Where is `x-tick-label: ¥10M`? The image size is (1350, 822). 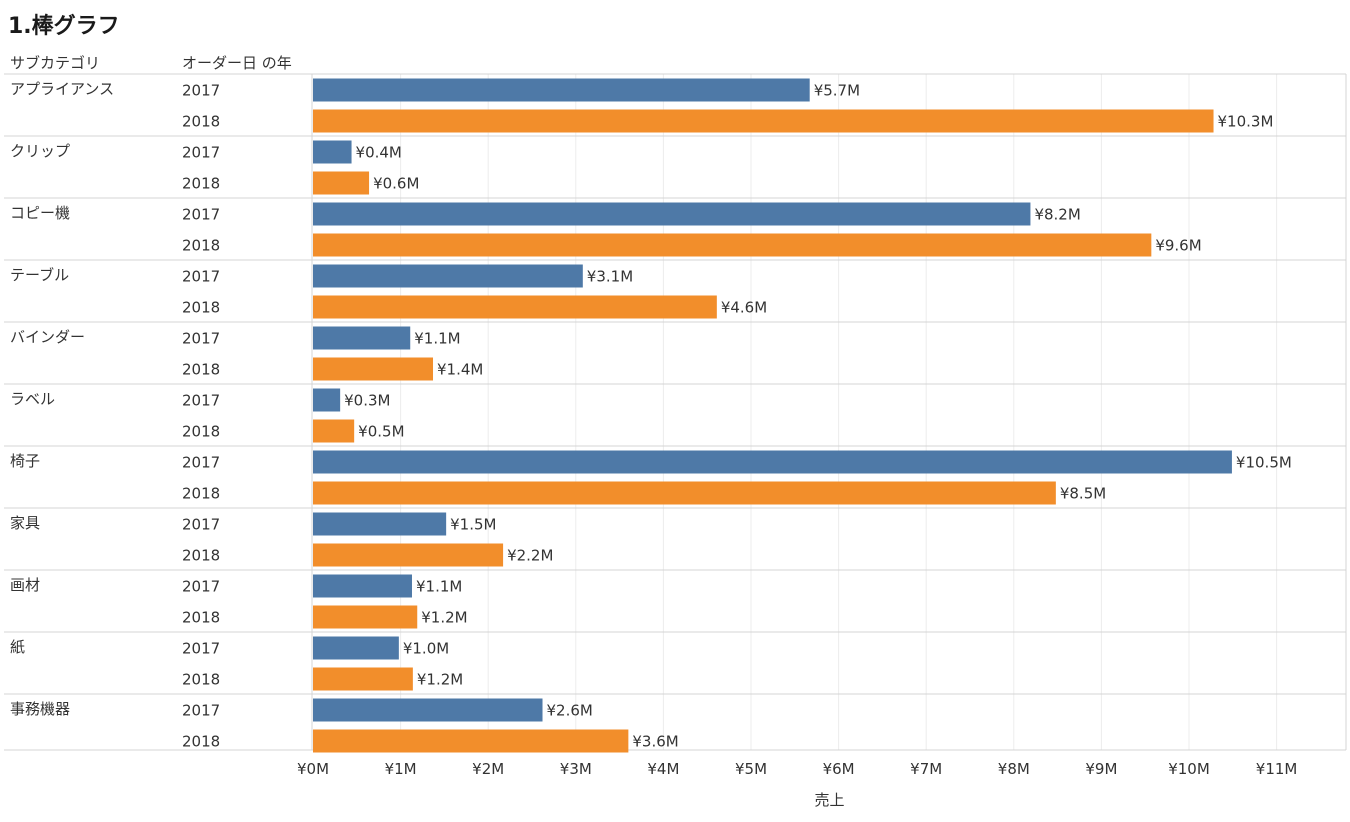 x-tick-label: ¥10M is located at coordinates (1189, 769).